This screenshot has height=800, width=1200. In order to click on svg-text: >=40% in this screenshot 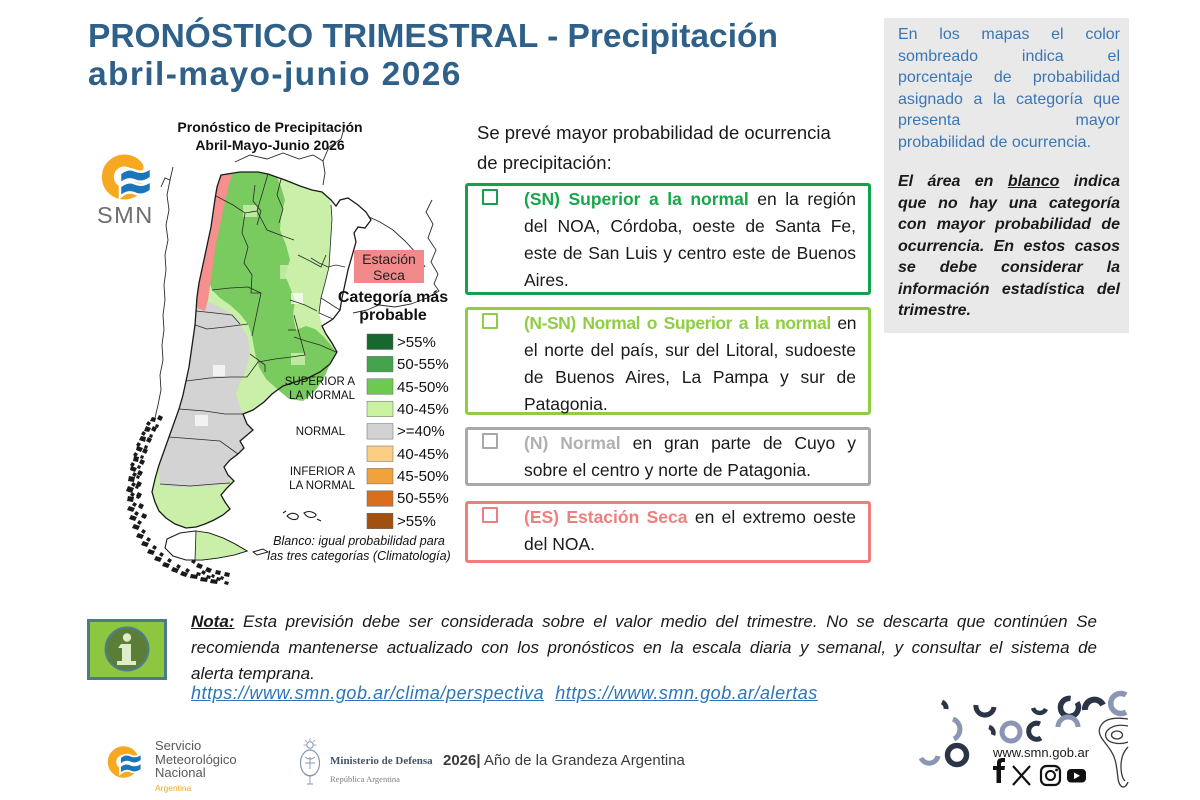, I will do `click(421, 431)`.